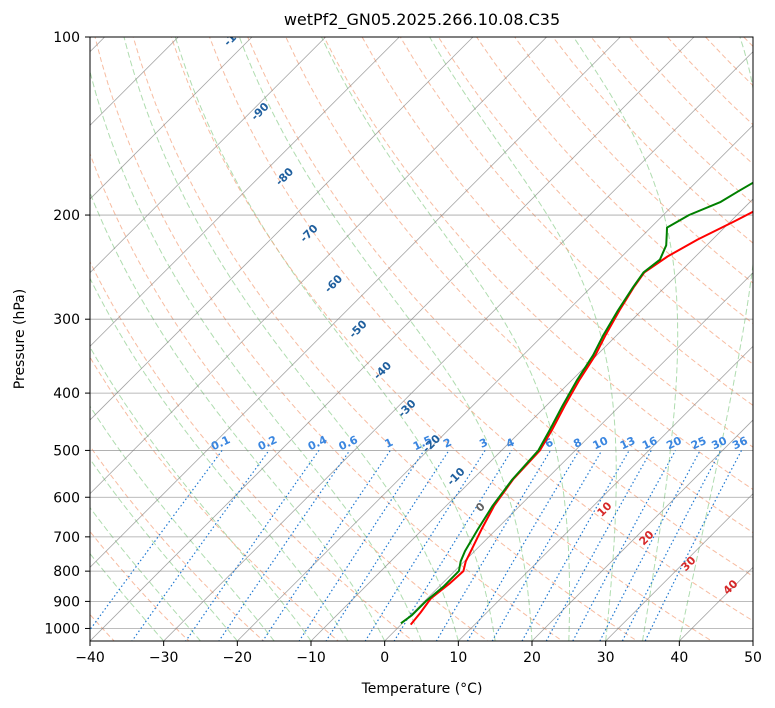 The height and width of the screenshot is (708, 775). Describe the element at coordinates (311, 658) in the screenshot. I see `x-tick-label: −10` at that location.